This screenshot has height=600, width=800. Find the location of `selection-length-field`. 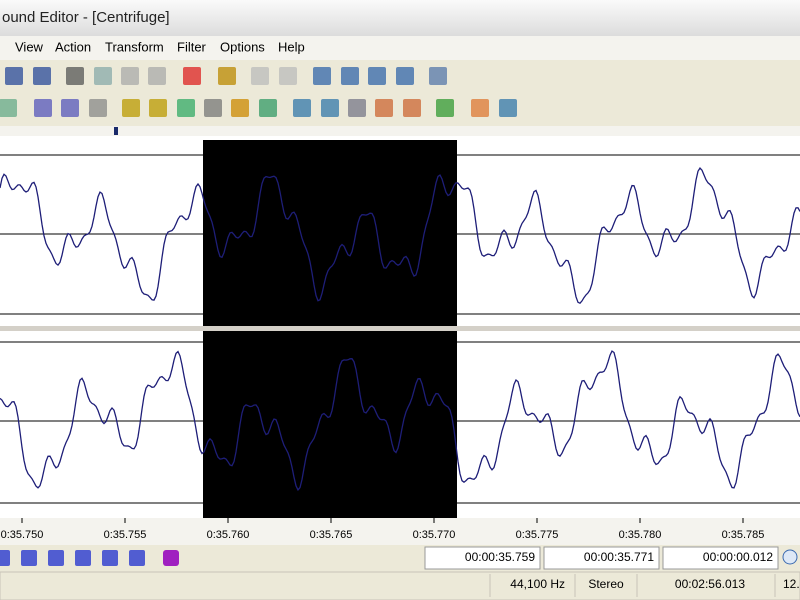

selection-length-field is located at coordinates (720, 558).